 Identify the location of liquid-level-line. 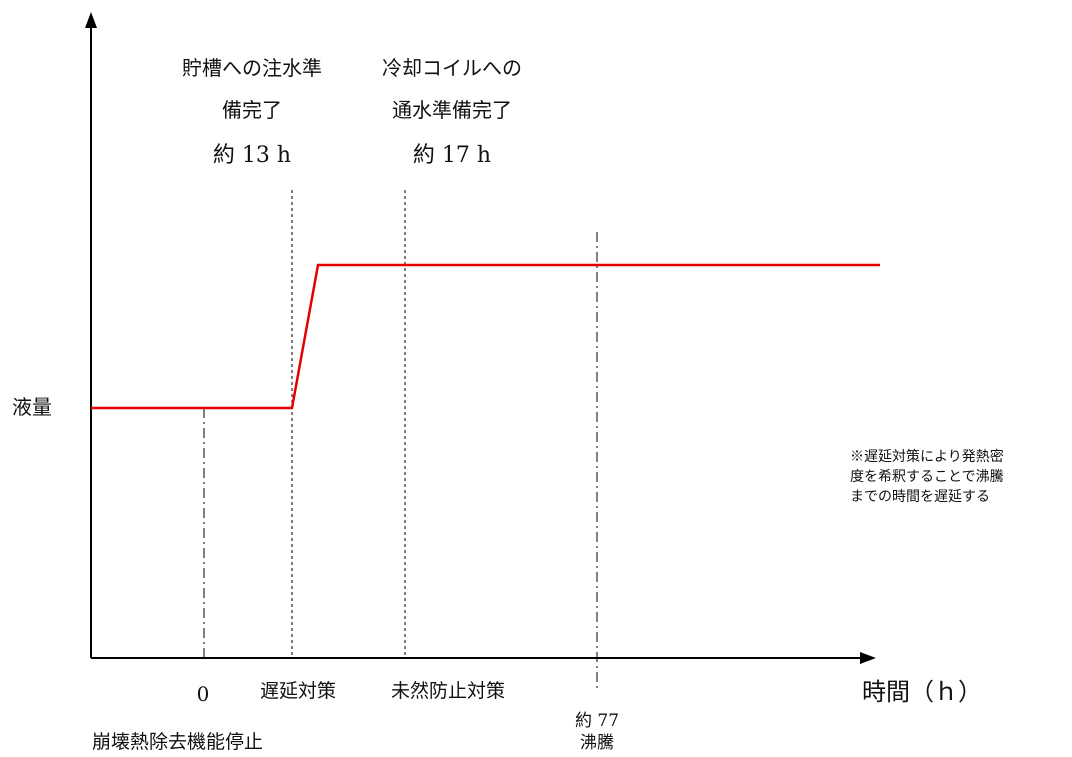
(485, 336).